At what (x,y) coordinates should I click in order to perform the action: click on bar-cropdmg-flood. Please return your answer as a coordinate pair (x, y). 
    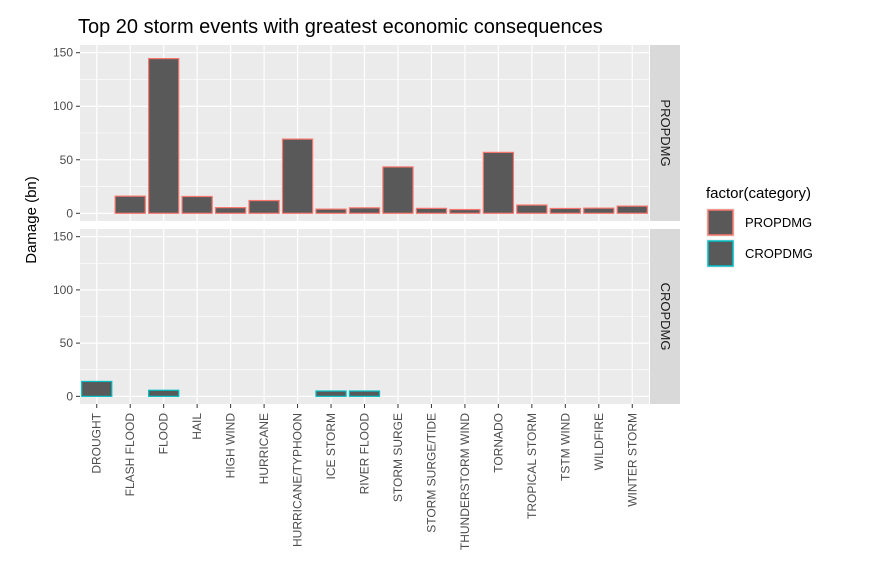
    Looking at the image, I should click on (164, 393).